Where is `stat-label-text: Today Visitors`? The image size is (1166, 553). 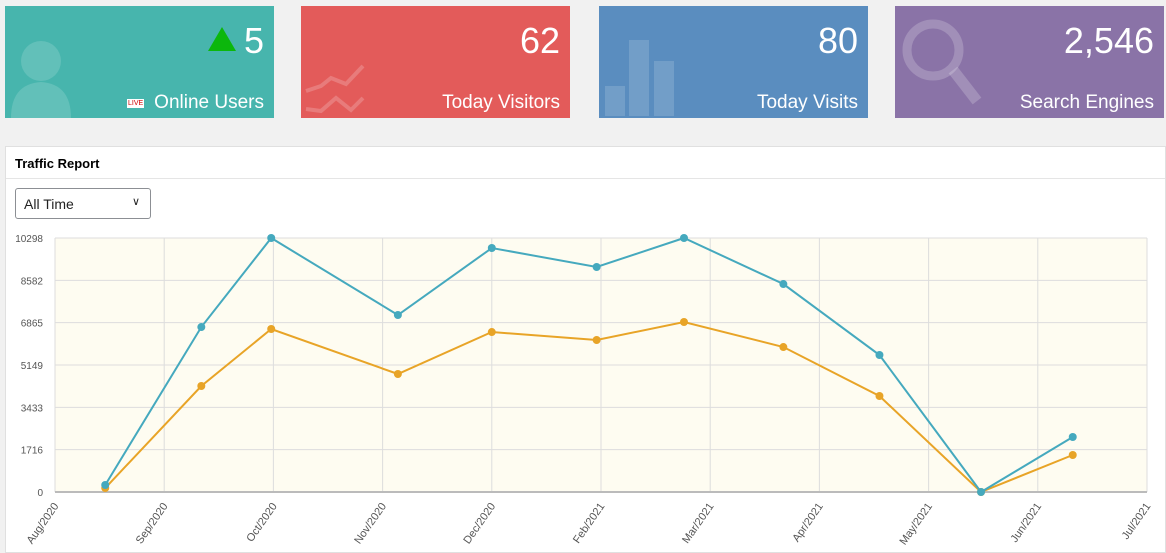
stat-label-text: Today Visitors is located at coordinates (501, 102).